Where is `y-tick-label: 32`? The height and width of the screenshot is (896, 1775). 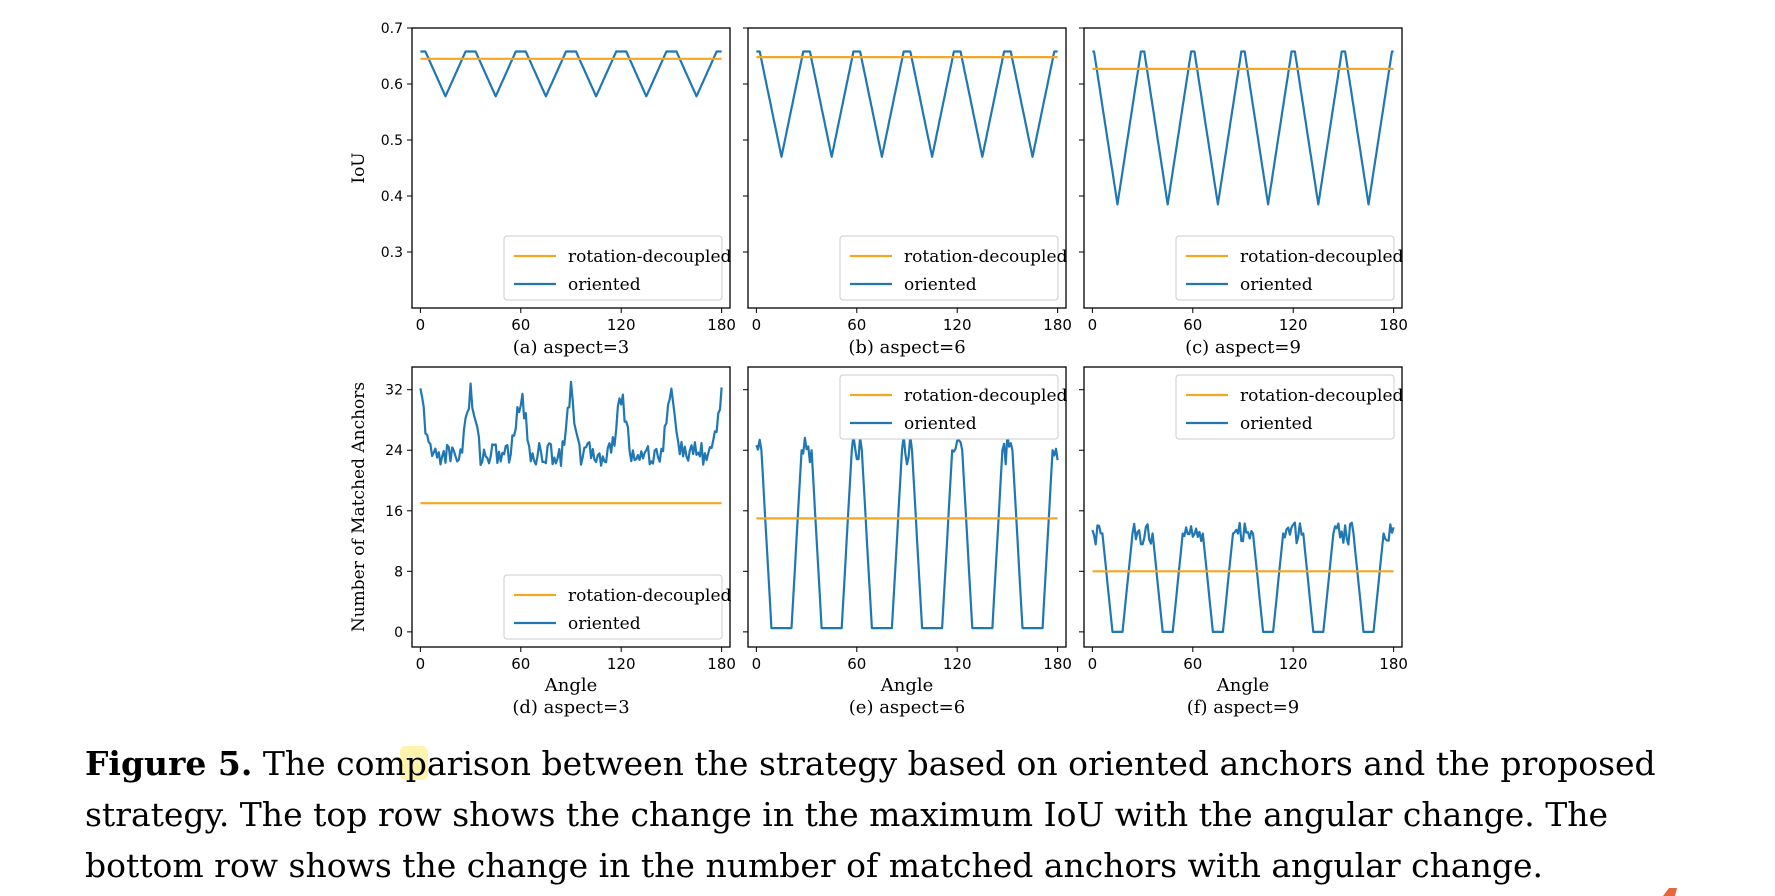
y-tick-label: 32 is located at coordinates (394, 391).